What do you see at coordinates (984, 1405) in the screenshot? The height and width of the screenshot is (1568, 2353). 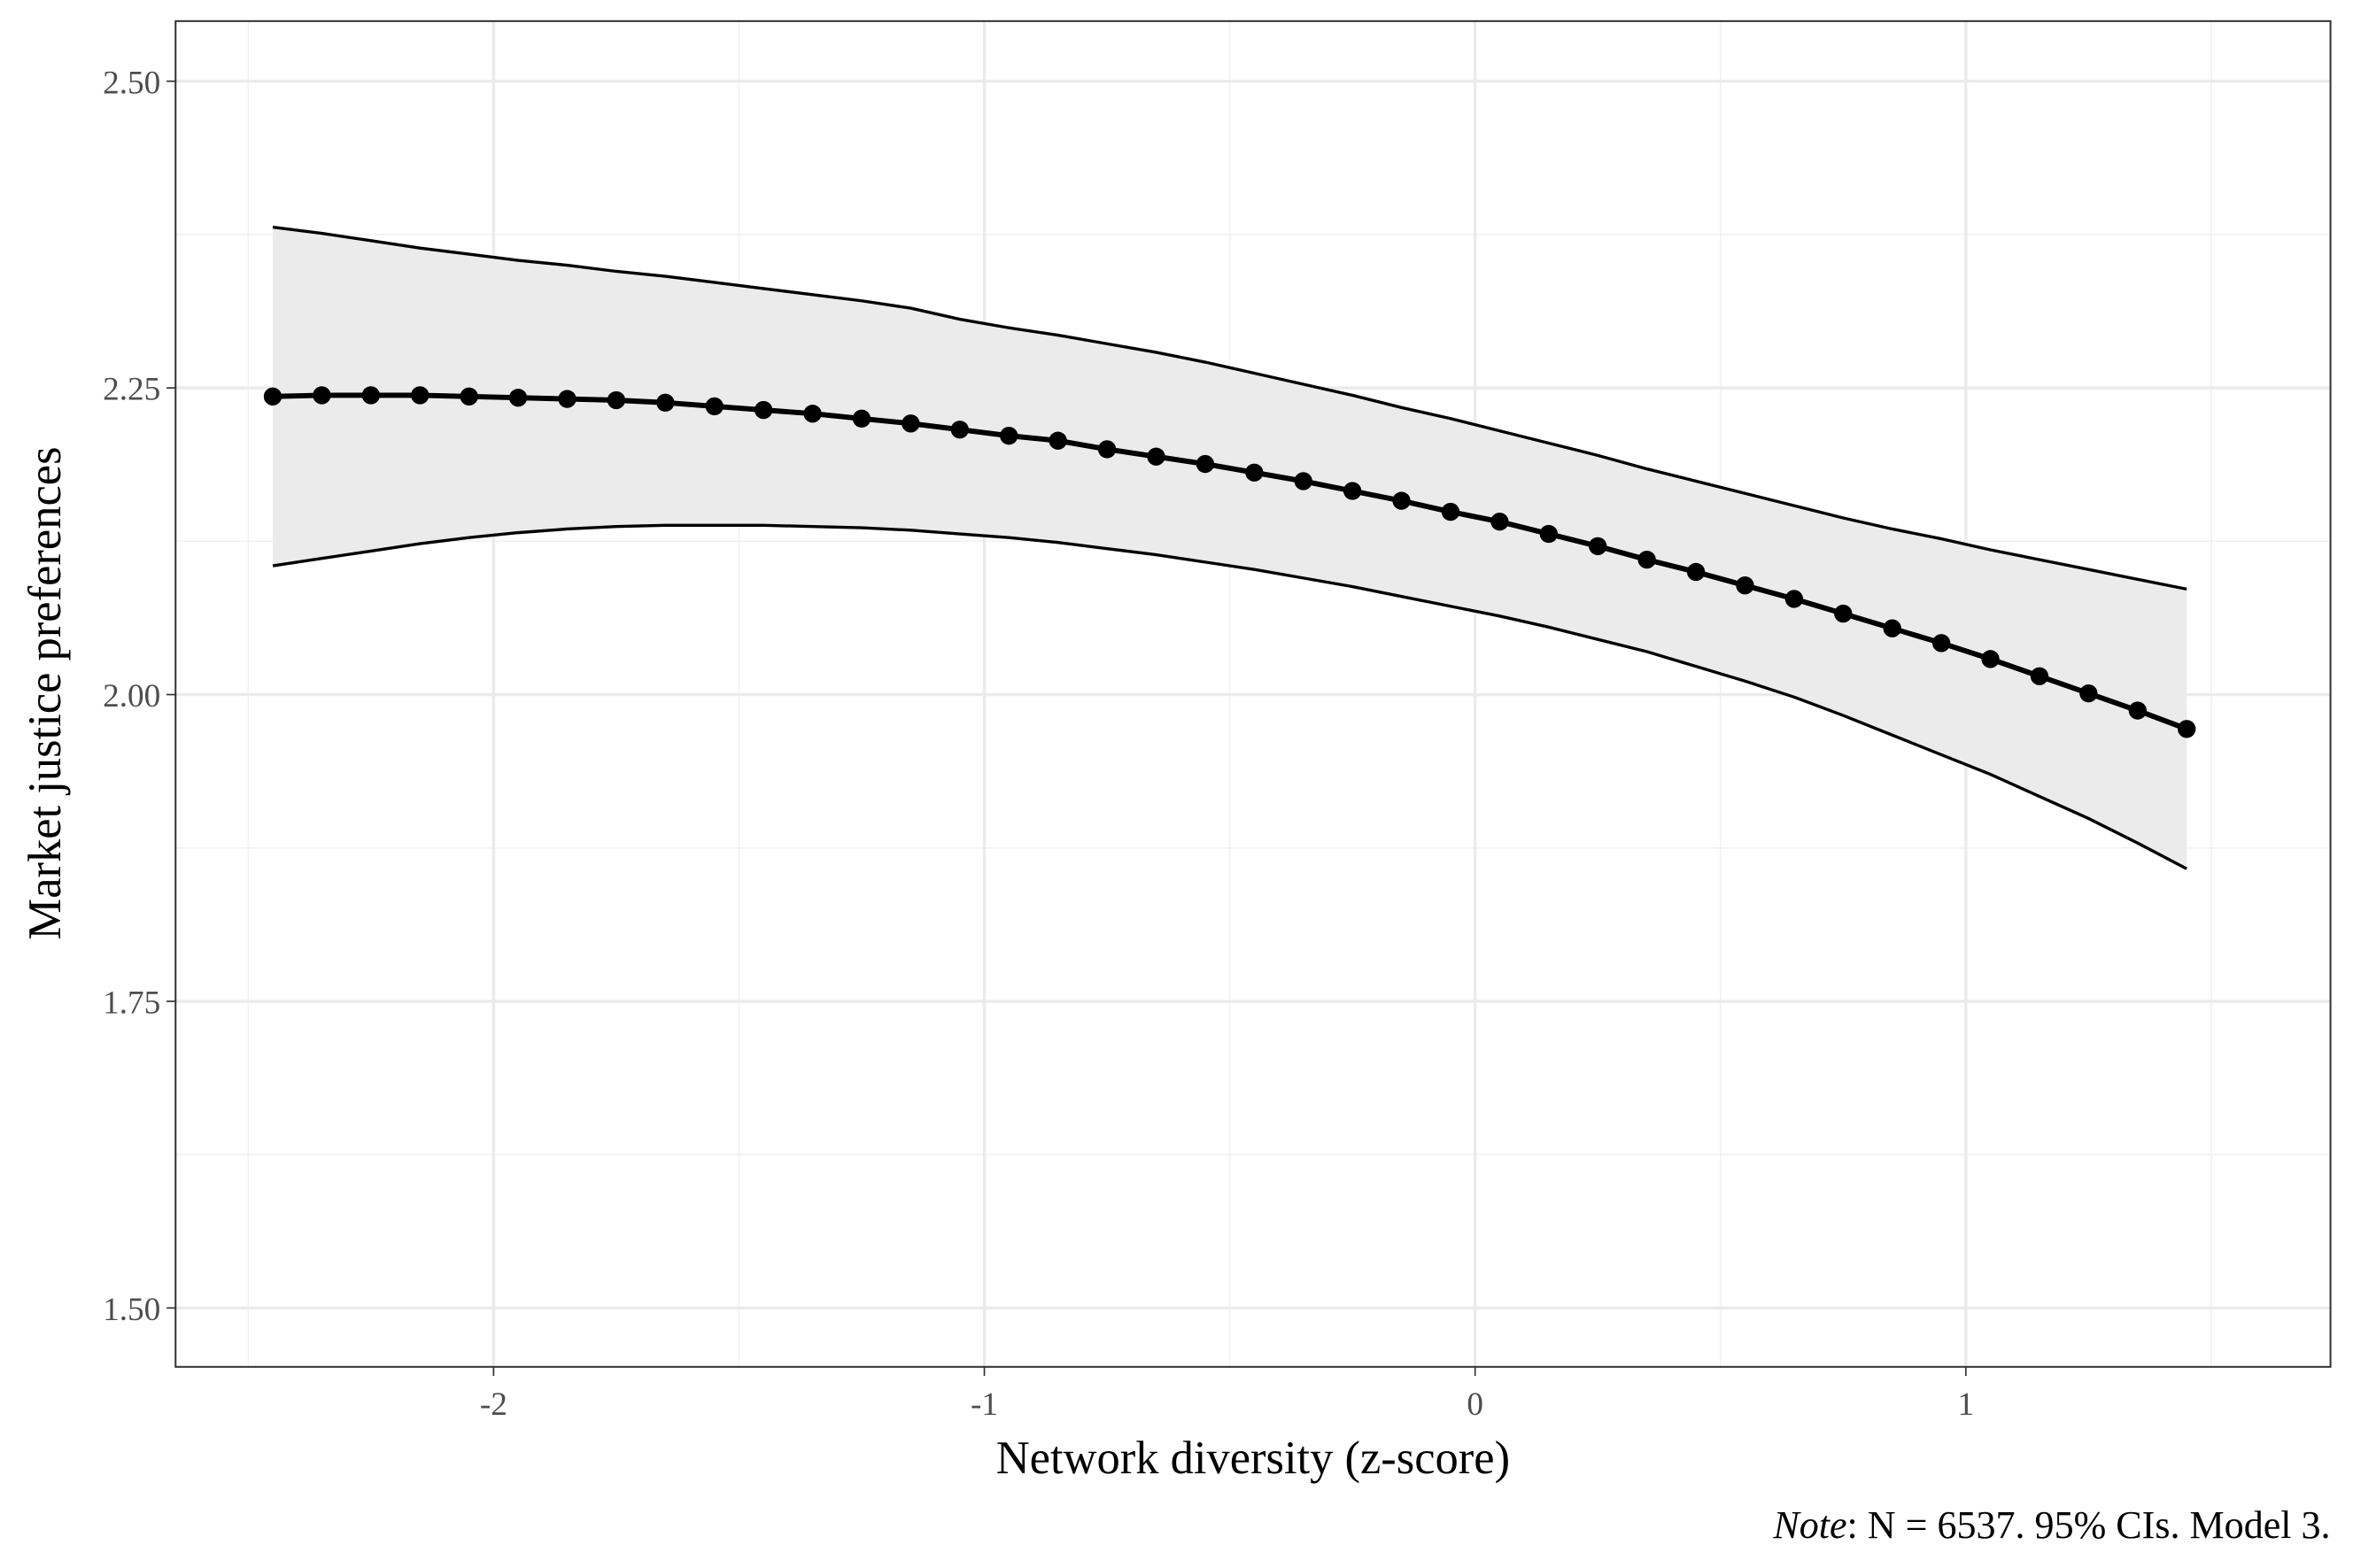 I see `x-tick-label: -1` at bounding box center [984, 1405].